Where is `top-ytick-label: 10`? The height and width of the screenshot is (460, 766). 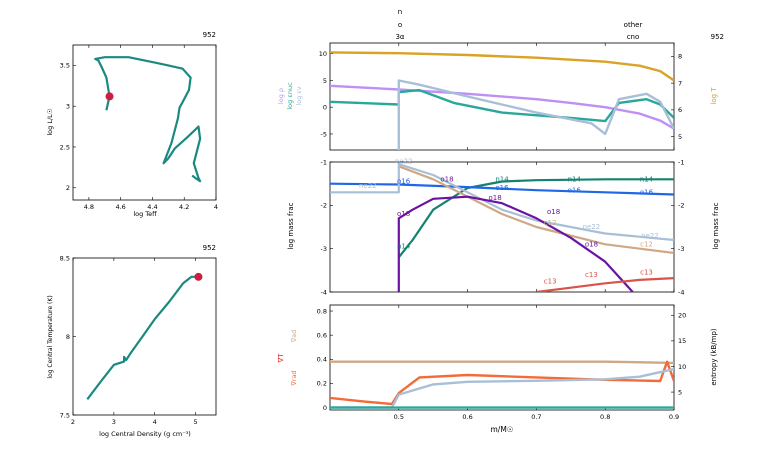 top-ytick-label: 10 is located at coordinates (323, 54).